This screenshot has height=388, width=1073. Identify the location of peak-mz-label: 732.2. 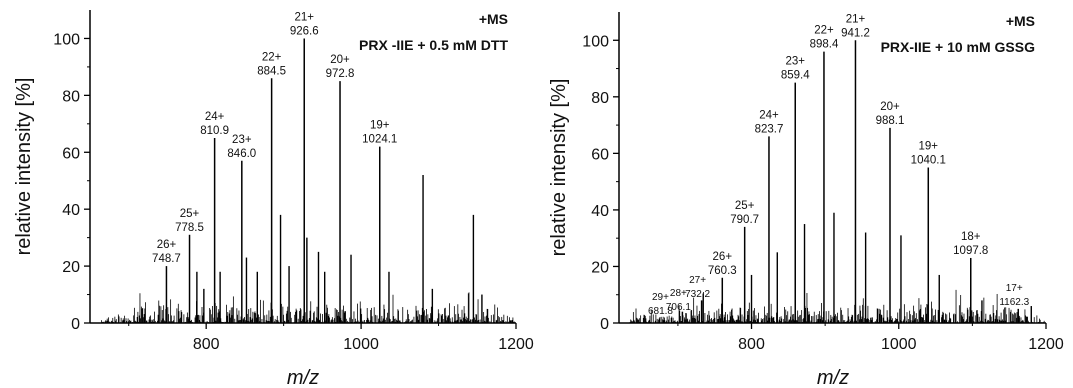
(697, 294).